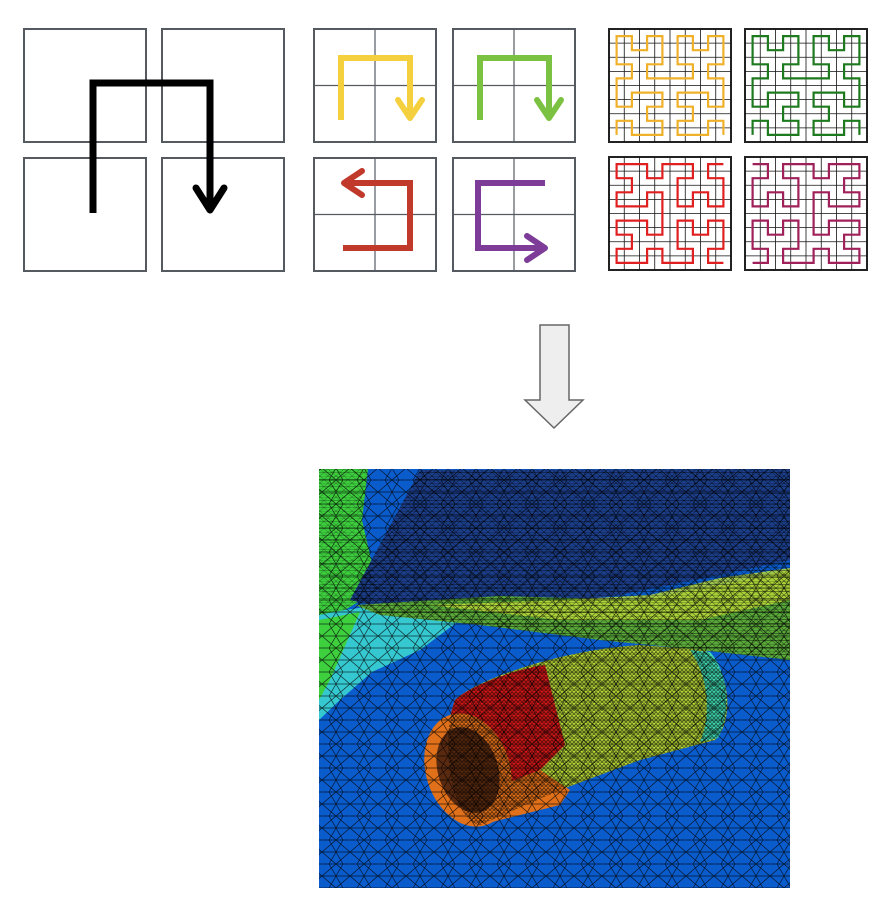 The width and height of the screenshot is (891, 906). Describe the element at coordinates (738, 149) in the screenshot. I see `fine-curves-panel` at that location.